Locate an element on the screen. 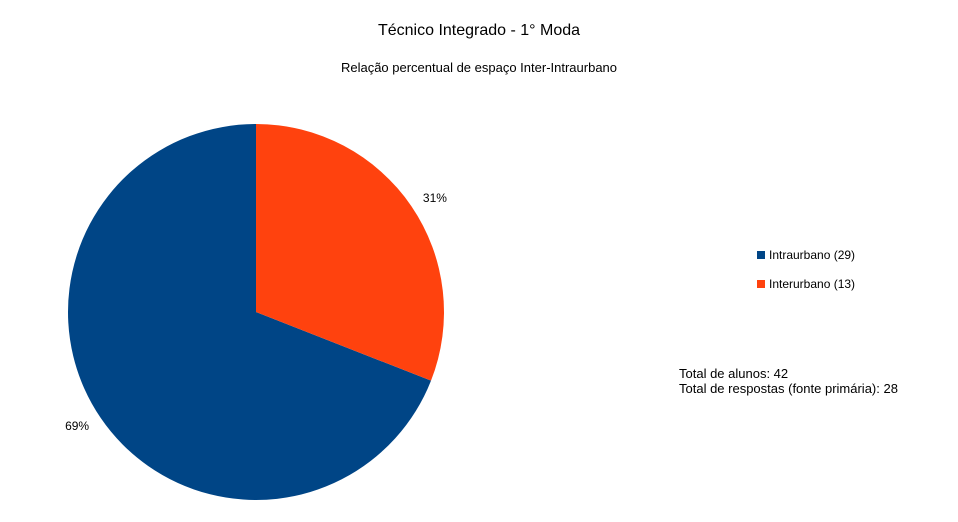 The width and height of the screenshot is (958, 522). slice-percent-label-intraurbano: 69% is located at coordinates (77, 426).